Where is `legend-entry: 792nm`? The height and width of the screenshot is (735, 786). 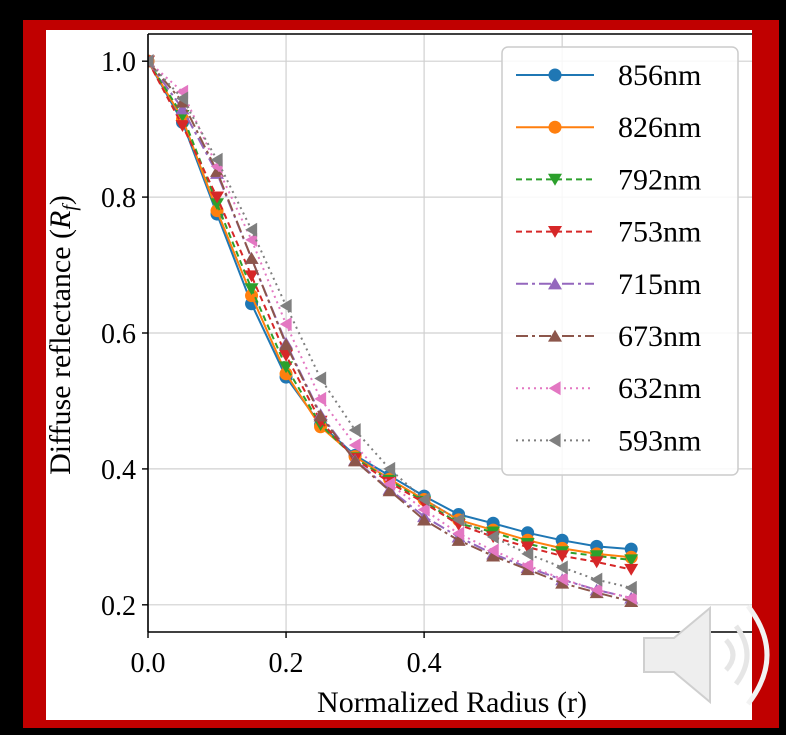
legend-entry: 792nm is located at coordinates (608, 179).